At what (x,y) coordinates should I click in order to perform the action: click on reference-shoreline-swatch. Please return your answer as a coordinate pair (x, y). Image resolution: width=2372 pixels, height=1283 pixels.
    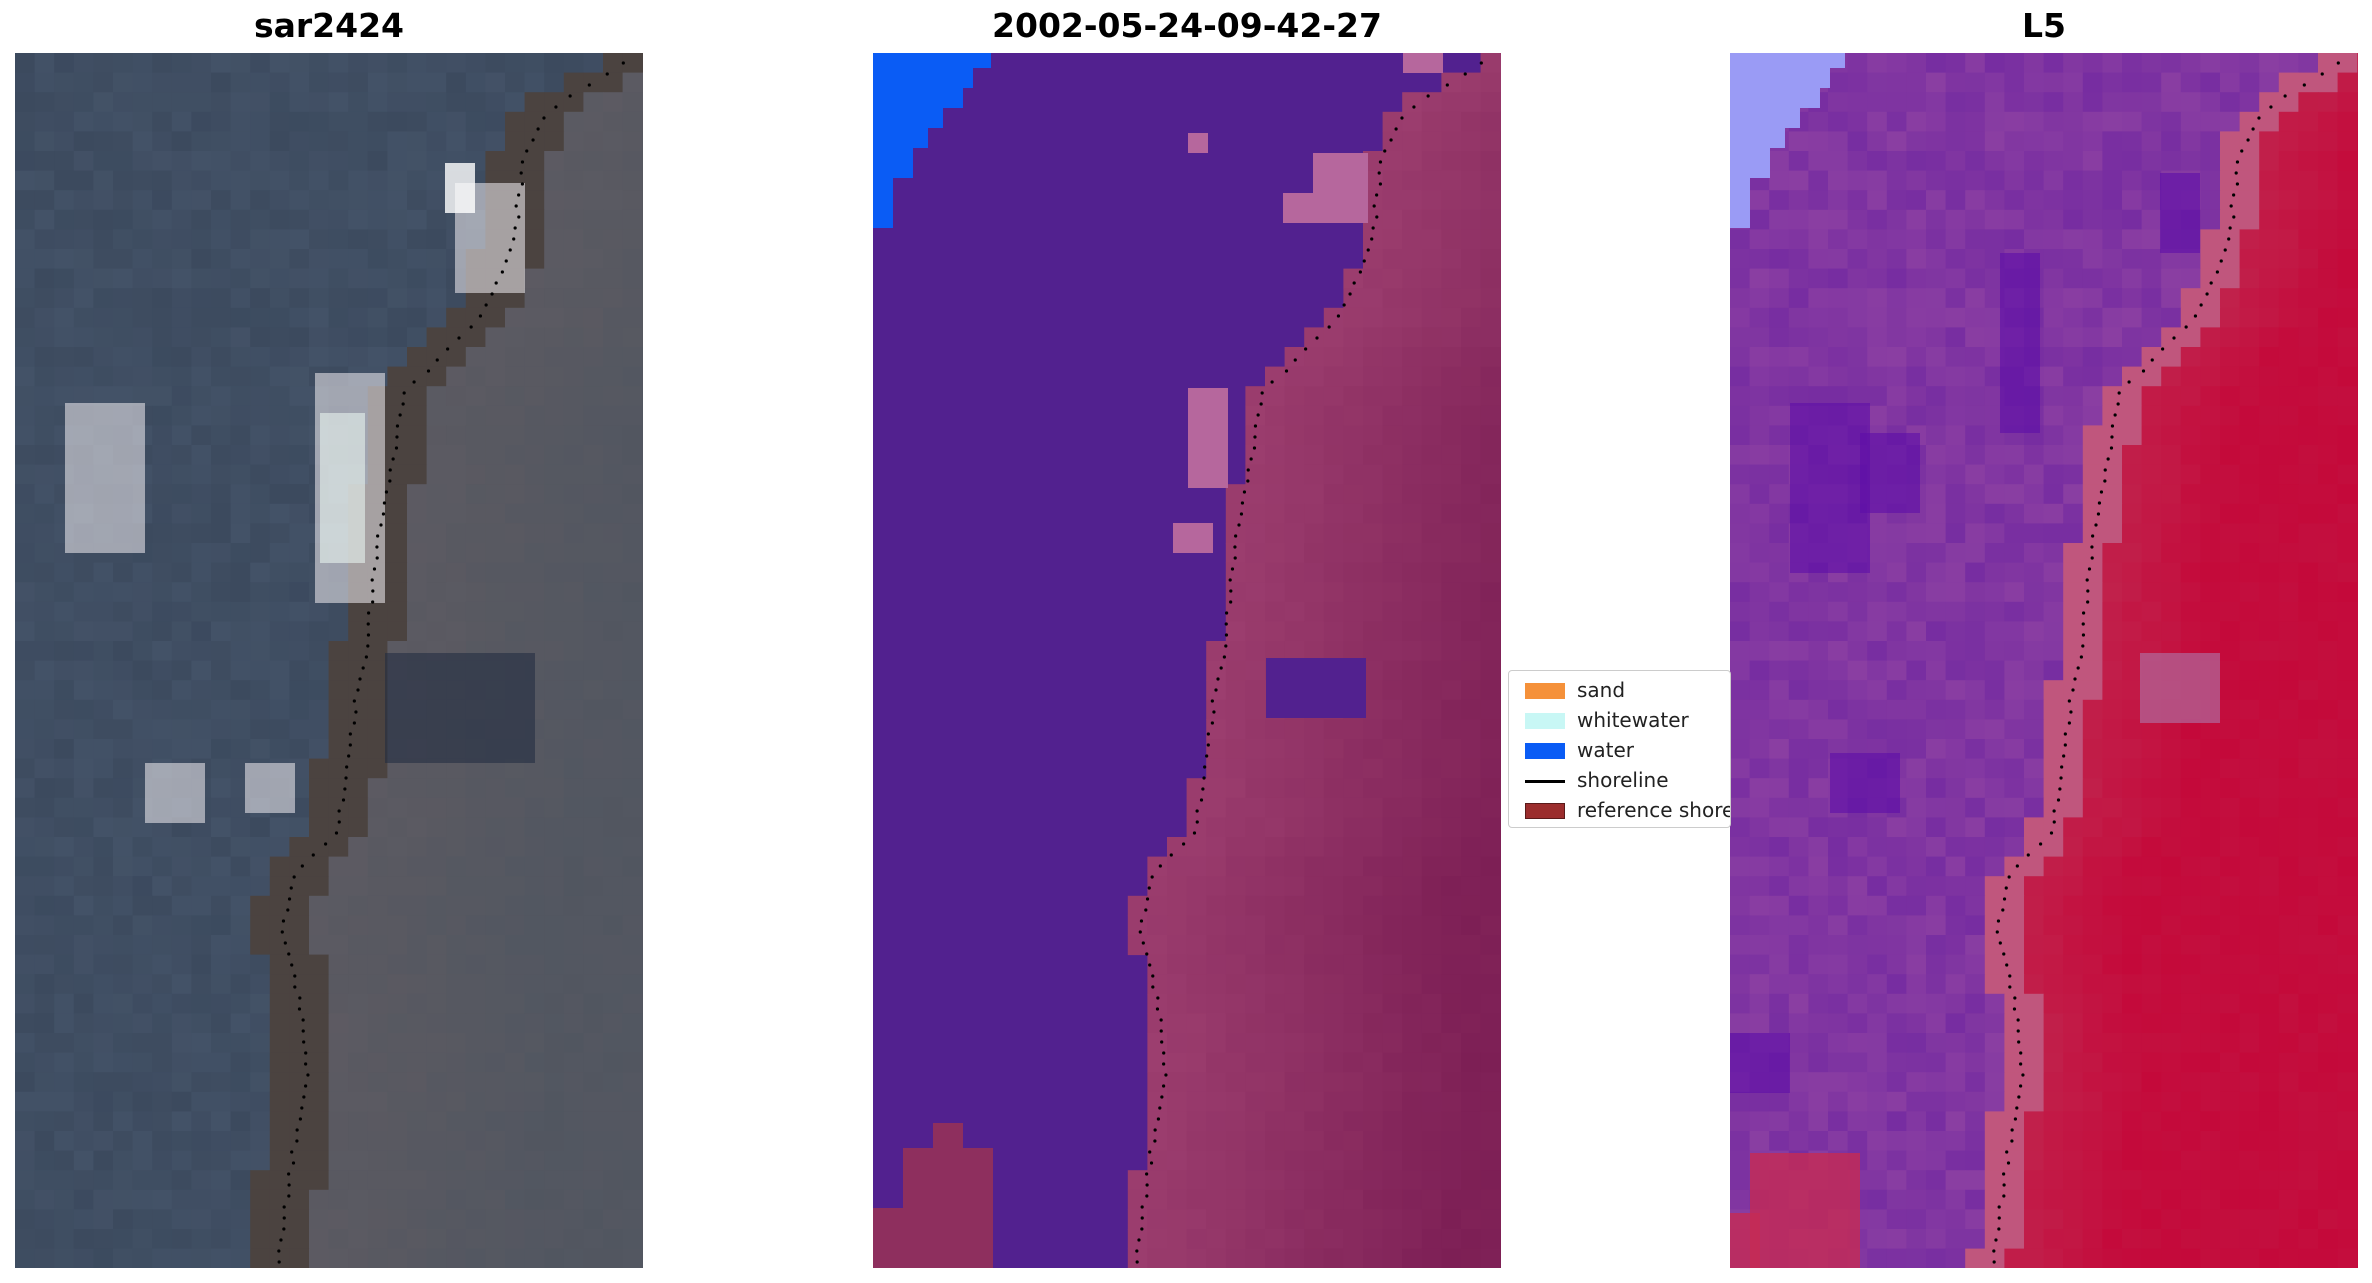
    Looking at the image, I should click on (1545, 811).